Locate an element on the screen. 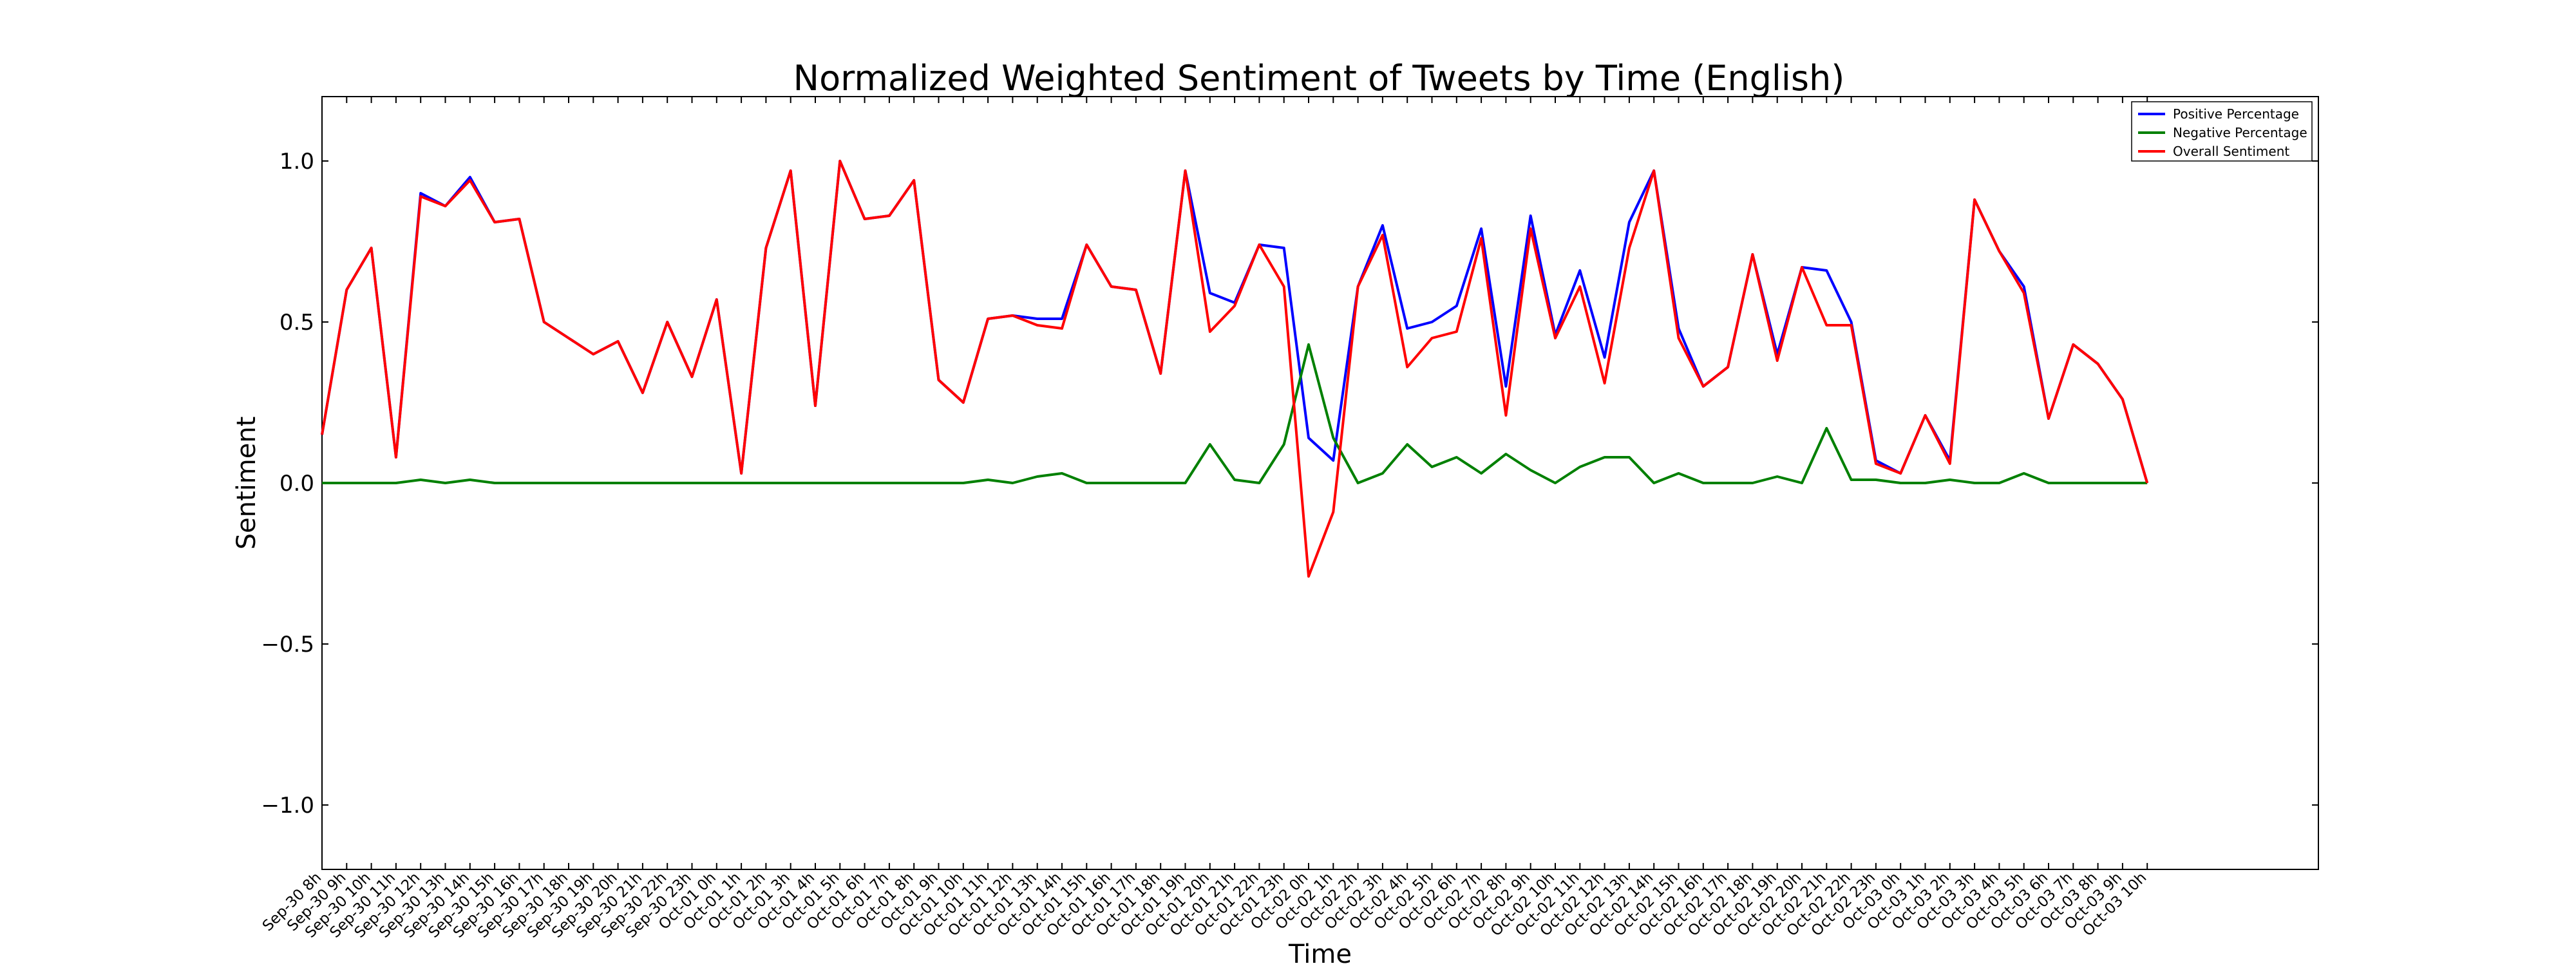 Image resolution: width=2576 pixels, height=966 pixels. y-tick-label: −0.5 is located at coordinates (287, 645).